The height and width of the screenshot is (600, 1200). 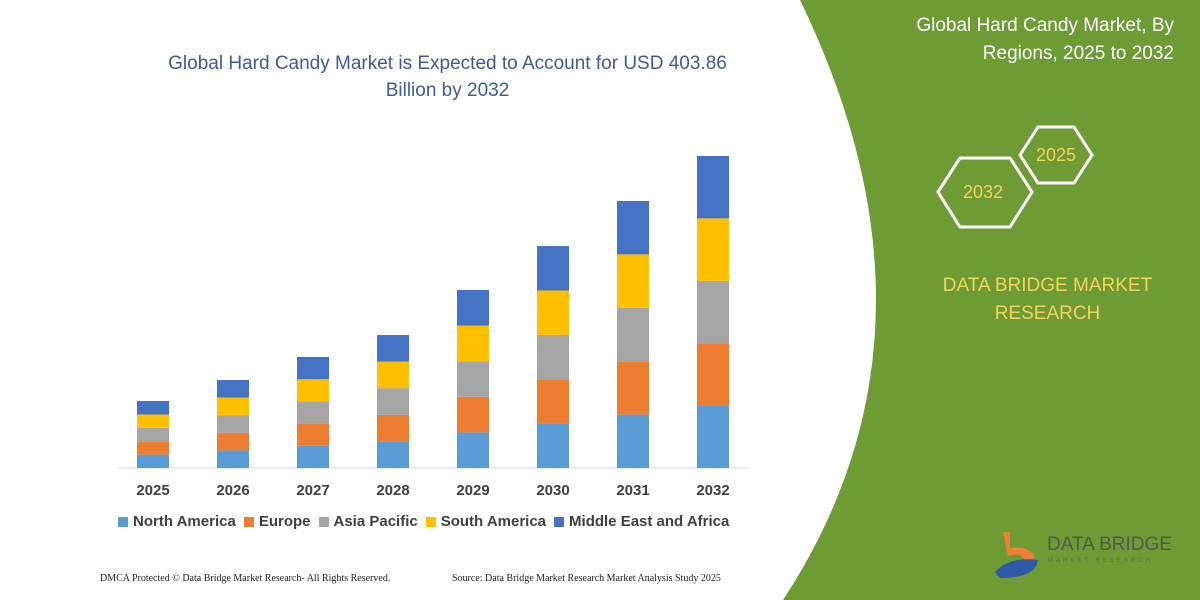 What do you see at coordinates (375, 521) in the screenshot?
I see `legend-label: Asia Pacific` at bounding box center [375, 521].